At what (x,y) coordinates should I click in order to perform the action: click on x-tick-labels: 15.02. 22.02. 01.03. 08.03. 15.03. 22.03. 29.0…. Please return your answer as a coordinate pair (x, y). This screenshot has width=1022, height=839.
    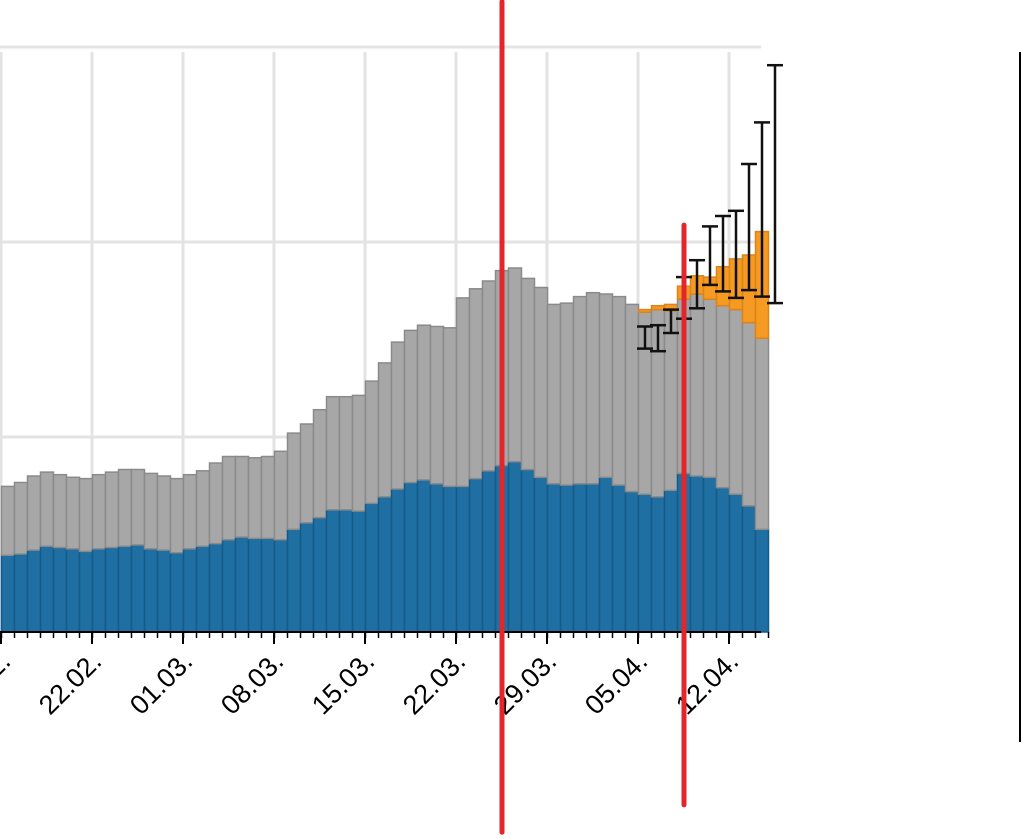
    Looking at the image, I should click on (372, 683).